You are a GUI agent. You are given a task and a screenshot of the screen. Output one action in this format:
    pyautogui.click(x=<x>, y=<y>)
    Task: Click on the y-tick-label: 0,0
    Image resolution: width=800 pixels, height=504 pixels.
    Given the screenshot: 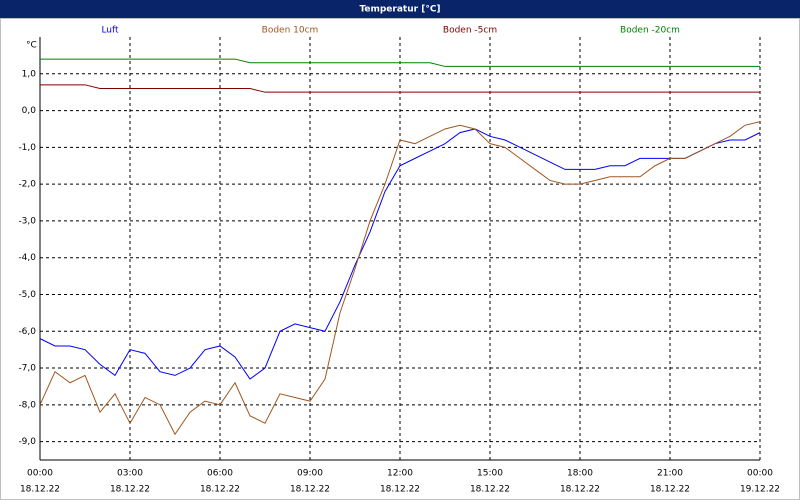 What is the action you would take?
    pyautogui.click(x=29, y=111)
    